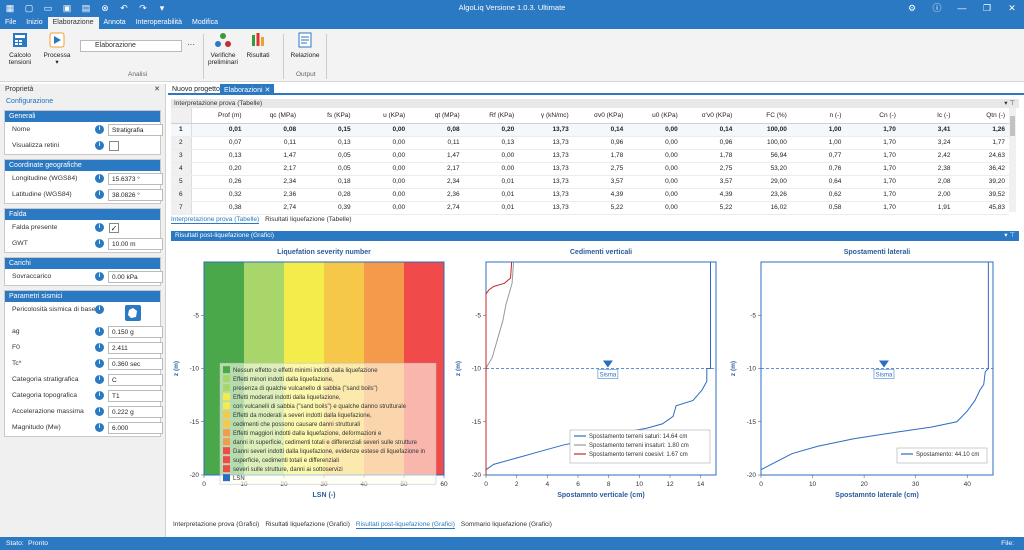 The height and width of the screenshot is (550, 1024). What do you see at coordinates (308, 219) in the screenshot?
I see `subtab-risultati: Risultati liquefazione (Tabelle)` at bounding box center [308, 219].